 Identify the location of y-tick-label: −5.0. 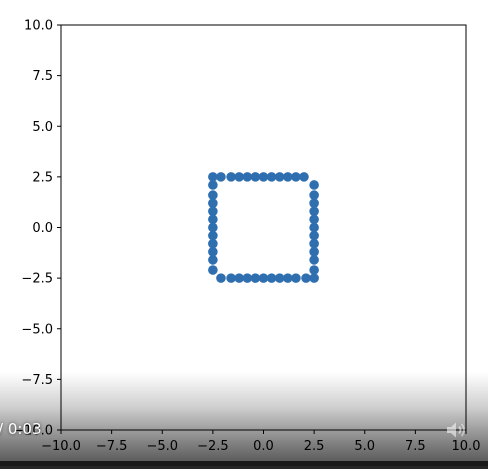
(37, 329).